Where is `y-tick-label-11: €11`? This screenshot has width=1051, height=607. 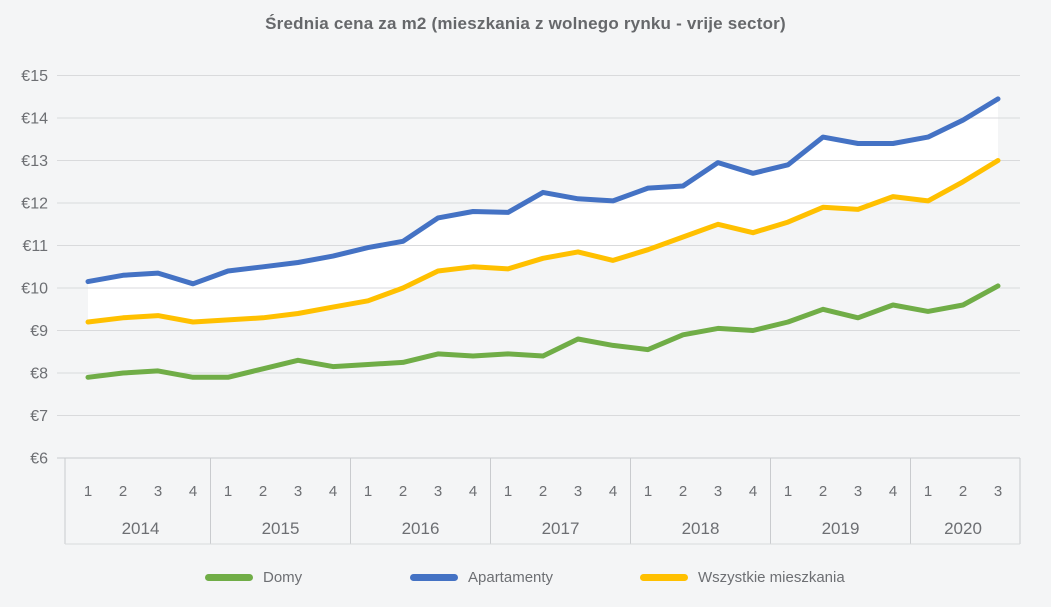 y-tick-label-11: €11 is located at coordinates (35, 246).